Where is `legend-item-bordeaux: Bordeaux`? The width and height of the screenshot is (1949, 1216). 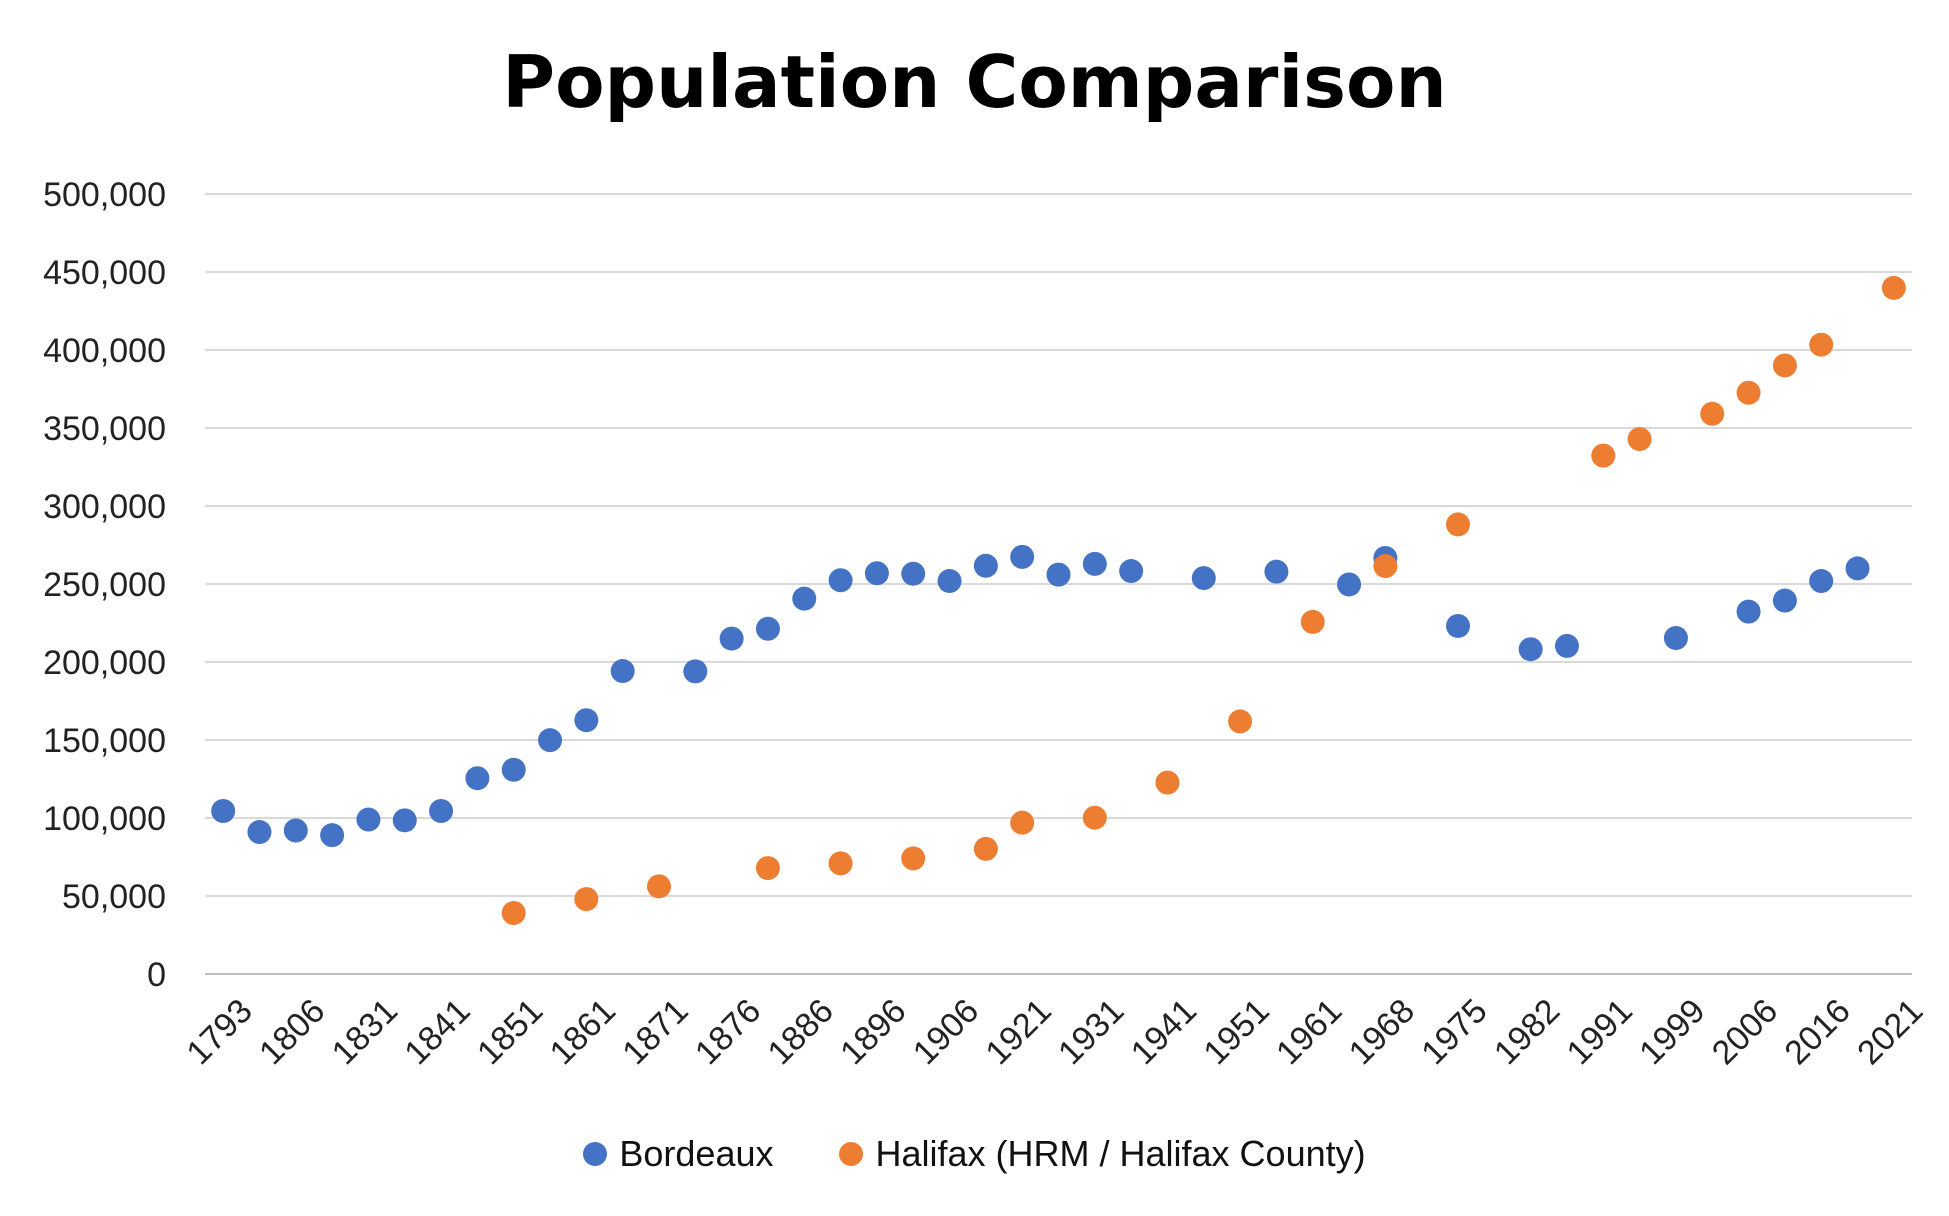 legend-item-bordeaux: Bordeaux is located at coordinates (678, 1154).